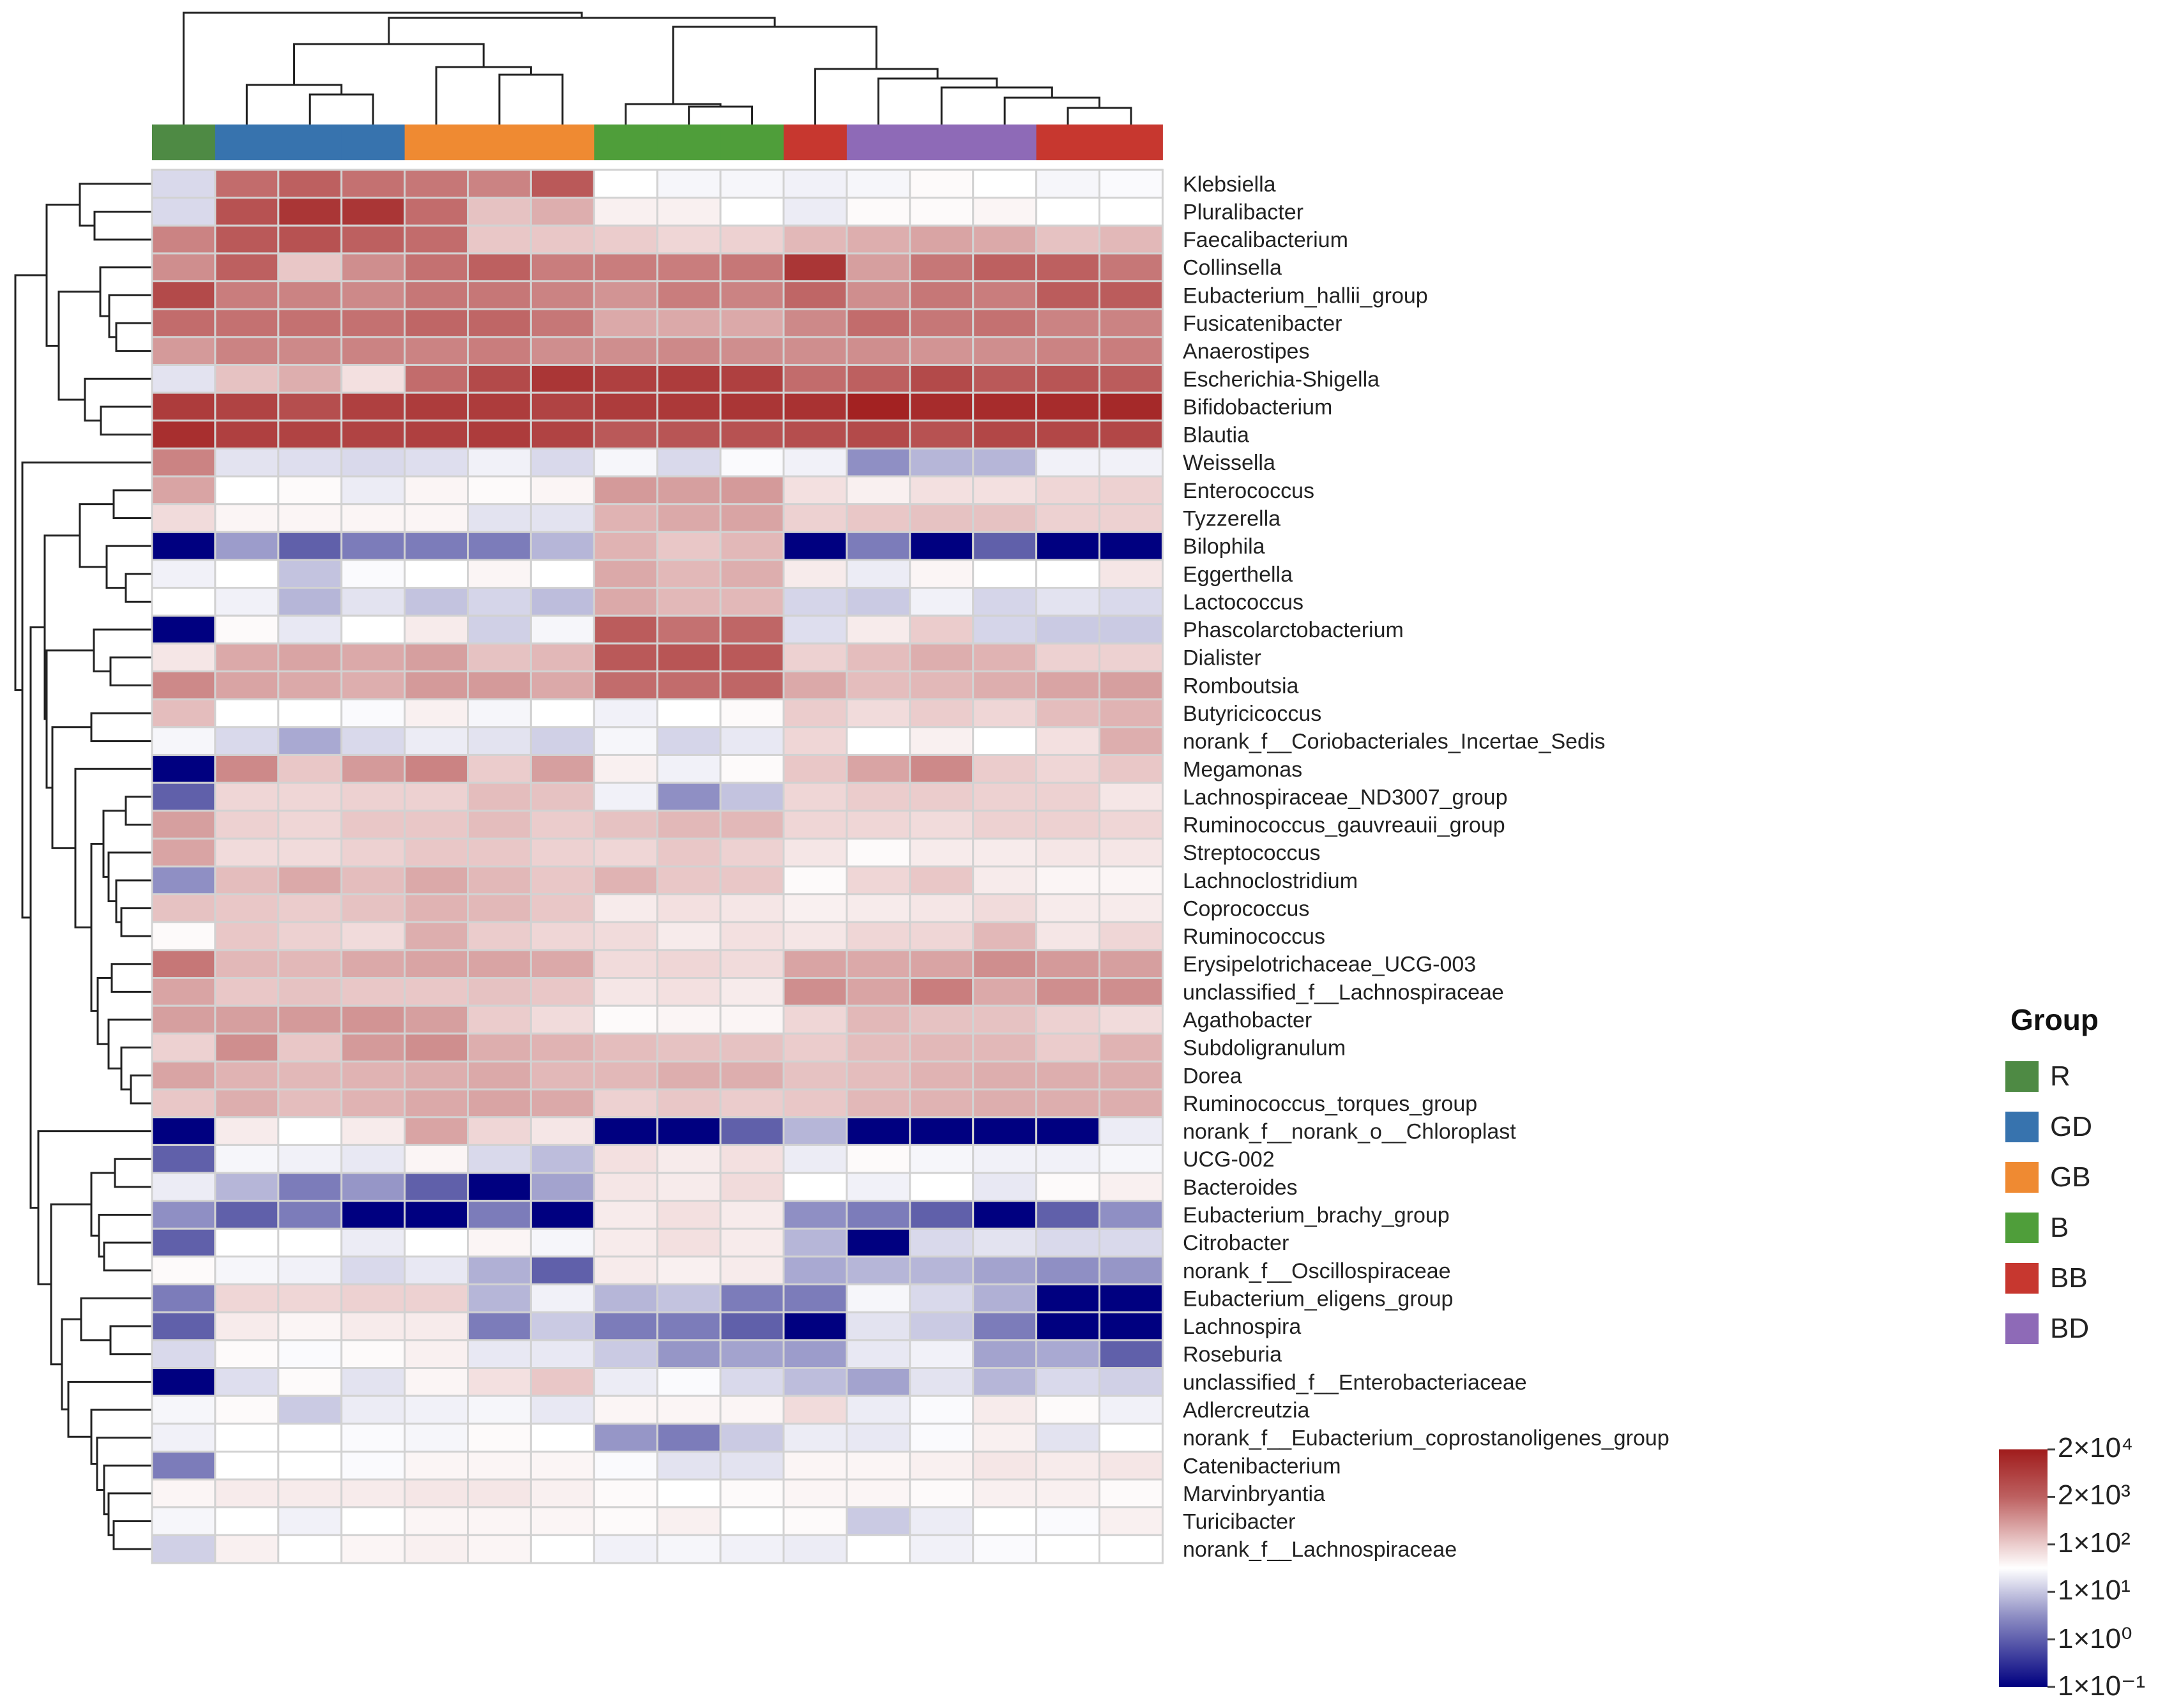 This screenshot has width=2158, height=1708. I want to click on row-label: Marvinbryantia, so click(1254, 1494).